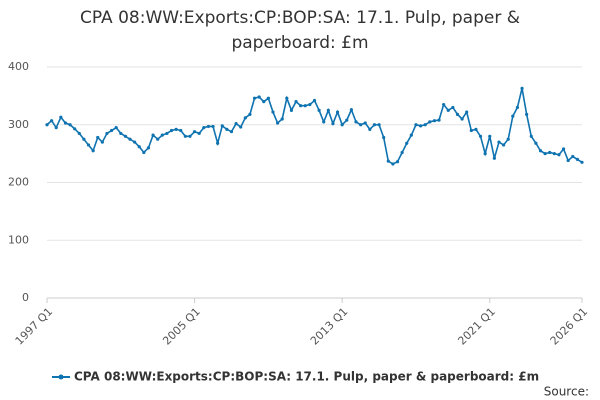 This screenshot has height=400, width=600. Describe the element at coordinates (18, 239) in the screenshot. I see `y-tick-label: 100` at that location.